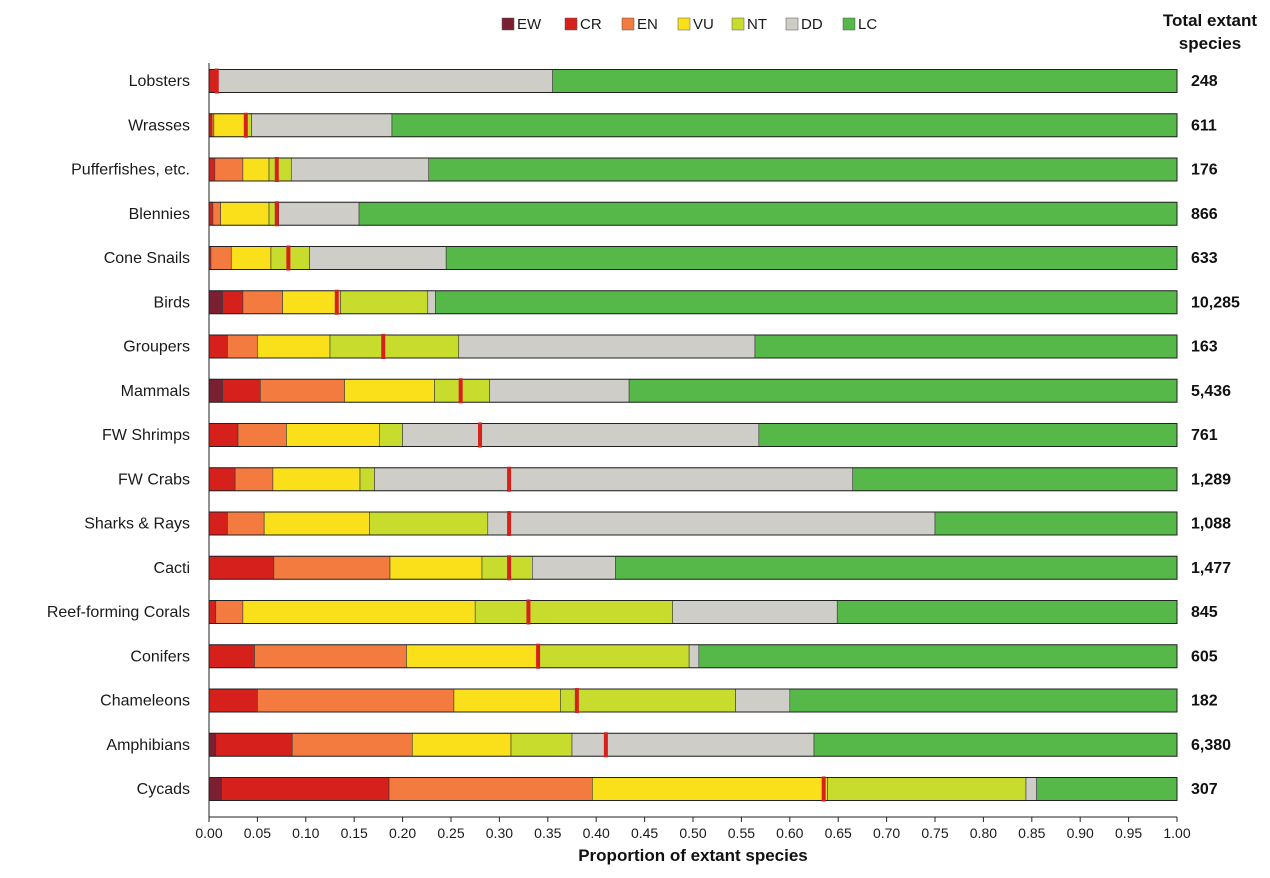 The image size is (1270, 878). Describe the element at coordinates (159, 214) in the screenshot. I see `category-label: Blennies` at that location.